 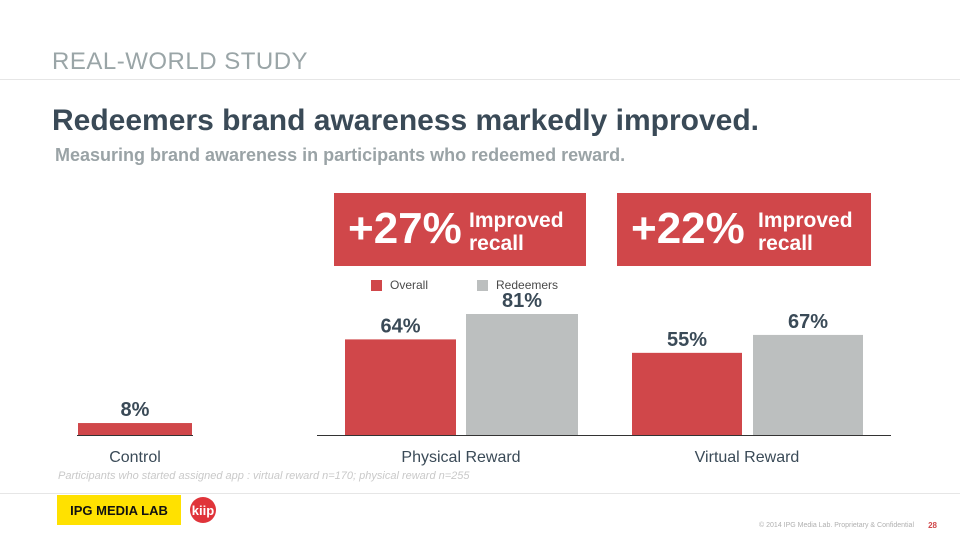 I want to click on legend-overall: Overall, so click(x=399, y=285).